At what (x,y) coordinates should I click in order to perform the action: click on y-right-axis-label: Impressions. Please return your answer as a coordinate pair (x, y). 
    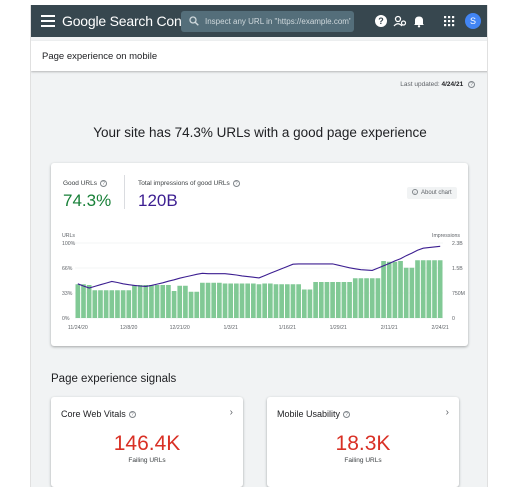
    Looking at the image, I should click on (446, 236).